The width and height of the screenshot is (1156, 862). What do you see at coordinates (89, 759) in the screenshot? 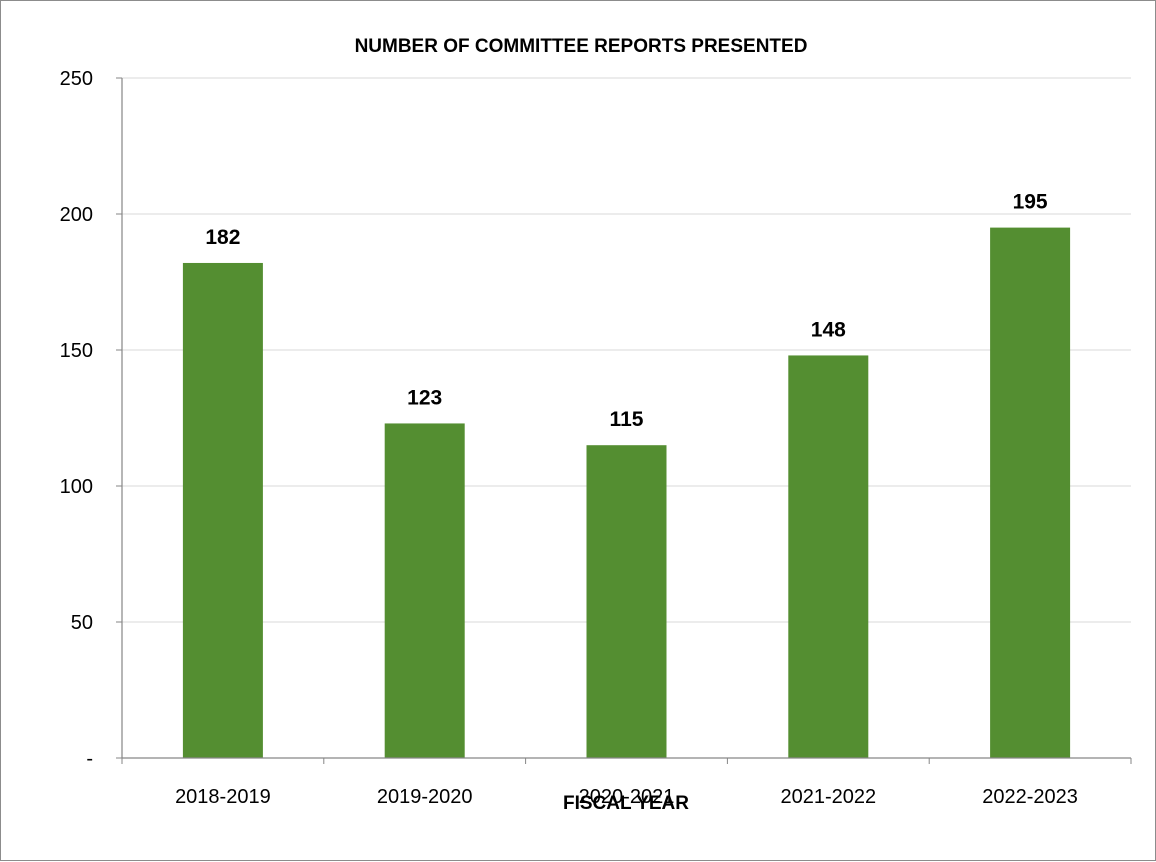
I see `y-tick-label: -` at bounding box center [89, 759].